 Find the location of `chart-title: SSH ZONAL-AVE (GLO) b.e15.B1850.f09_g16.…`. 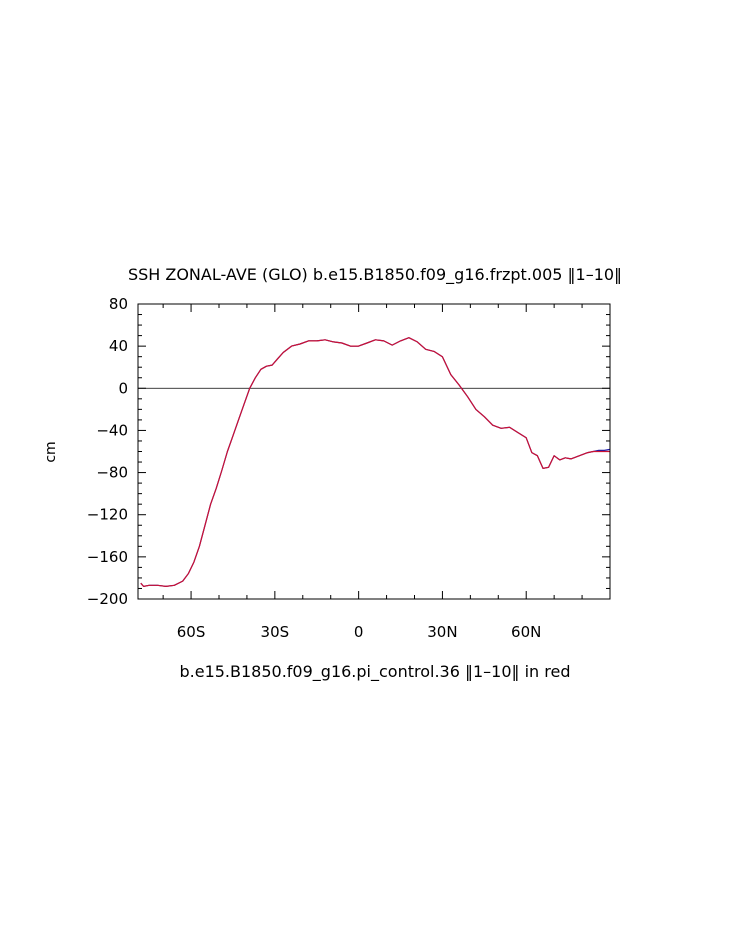

chart-title: SSH ZONAL-AVE (GLO) b.e15.B1850.f09_g16.… is located at coordinates (375, 275).